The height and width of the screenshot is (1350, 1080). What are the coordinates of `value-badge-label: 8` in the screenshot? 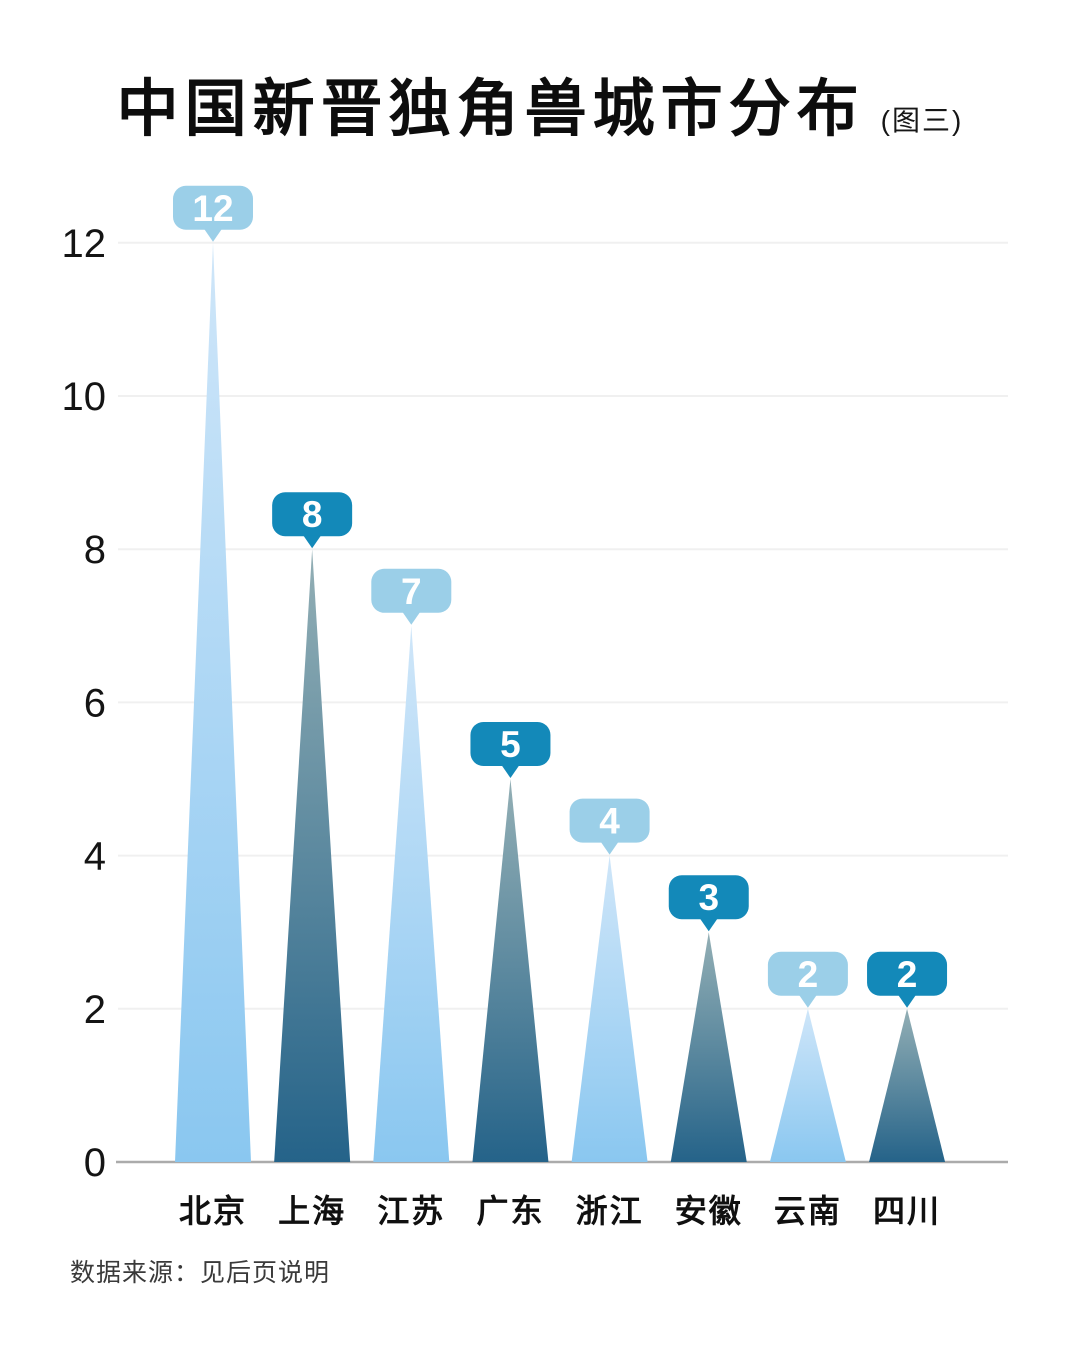 It's located at (312, 514).